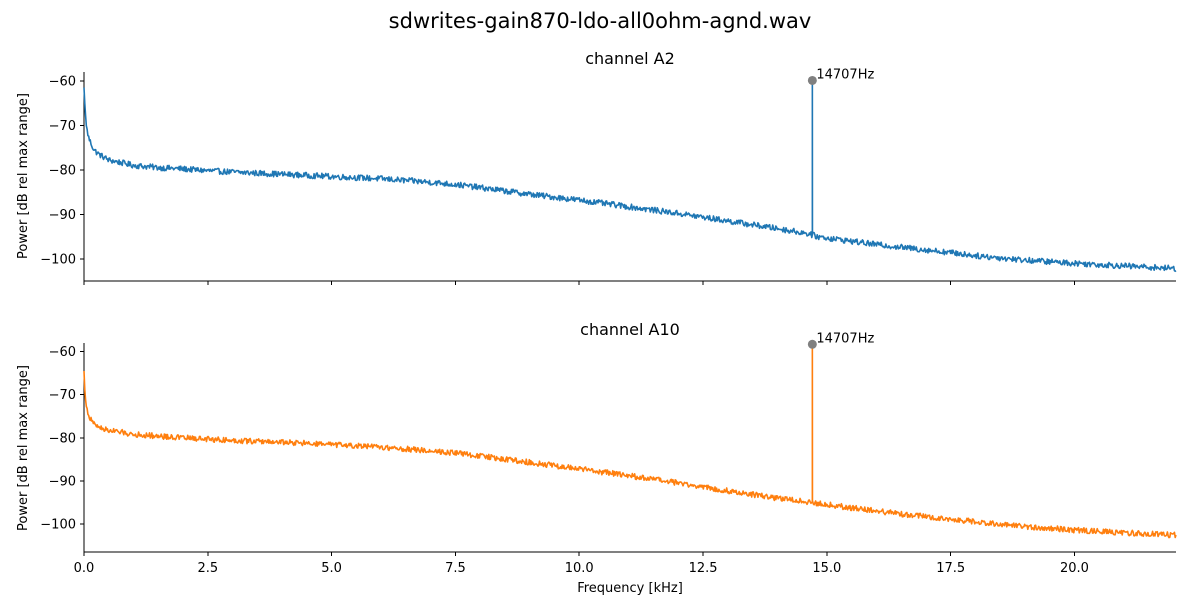 The height and width of the screenshot is (600, 1200). I want to click on x-tick-label: 2.5, so click(207, 568).